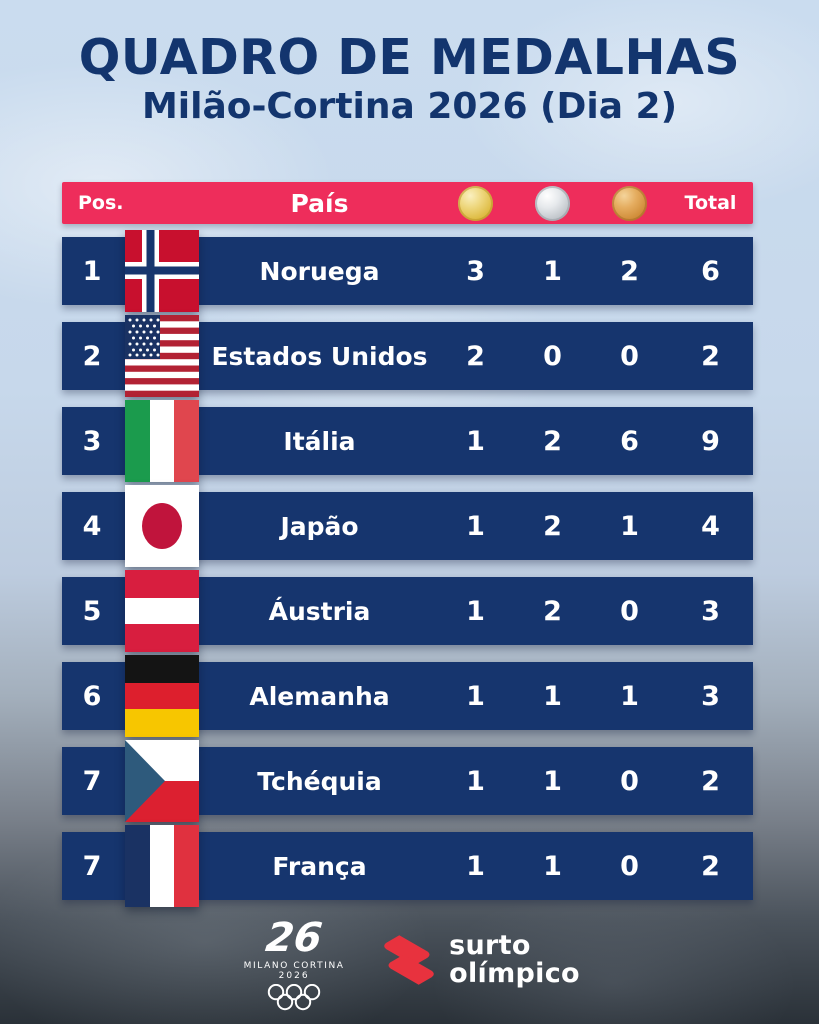 The height and width of the screenshot is (1024, 819). Describe the element at coordinates (92, 356) in the screenshot. I see `position-value: 2` at that location.